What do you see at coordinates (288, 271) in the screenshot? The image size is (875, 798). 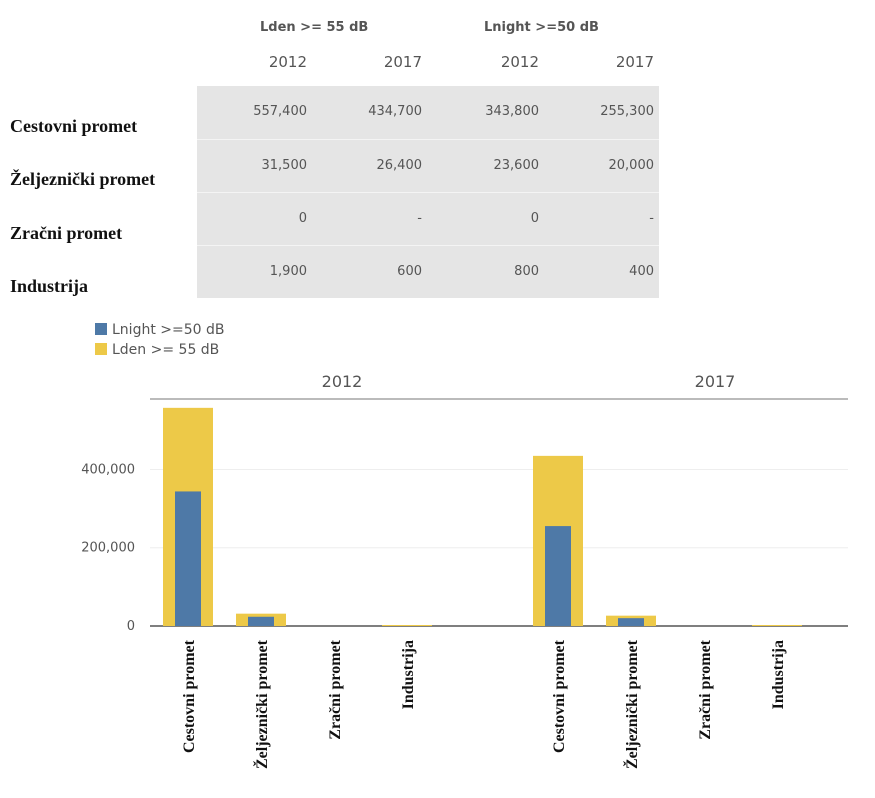 I see `table-cell: 1,900` at bounding box center [288, 271].